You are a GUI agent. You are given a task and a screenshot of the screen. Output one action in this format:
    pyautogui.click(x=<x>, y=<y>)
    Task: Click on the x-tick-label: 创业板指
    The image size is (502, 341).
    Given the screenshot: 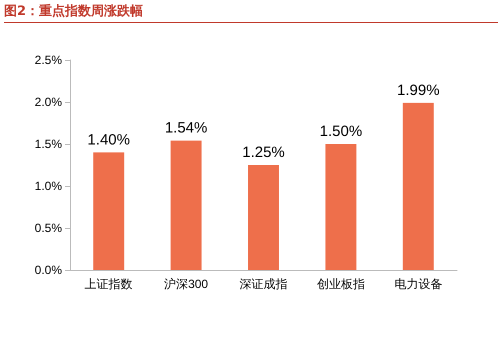 What is the action you would take?
    pyautogui.click(x=340, y=284)
    